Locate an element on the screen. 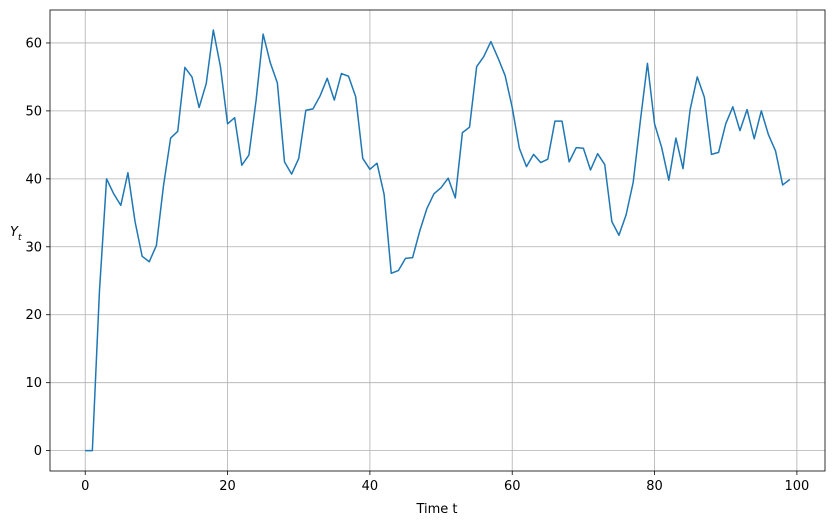  x-tick-label: 100 is located at coordinates (796, 486).